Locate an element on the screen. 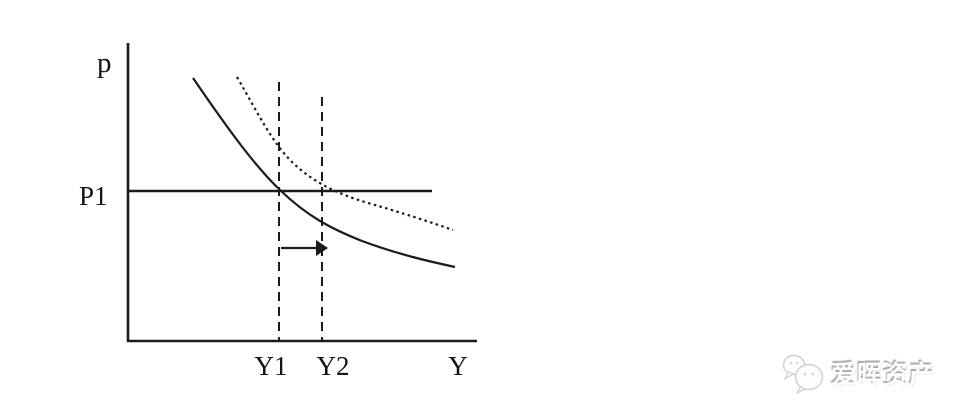 This screenshot has height=415, width=957. chat-bubbles-icon is located at coordinates (803, 374).